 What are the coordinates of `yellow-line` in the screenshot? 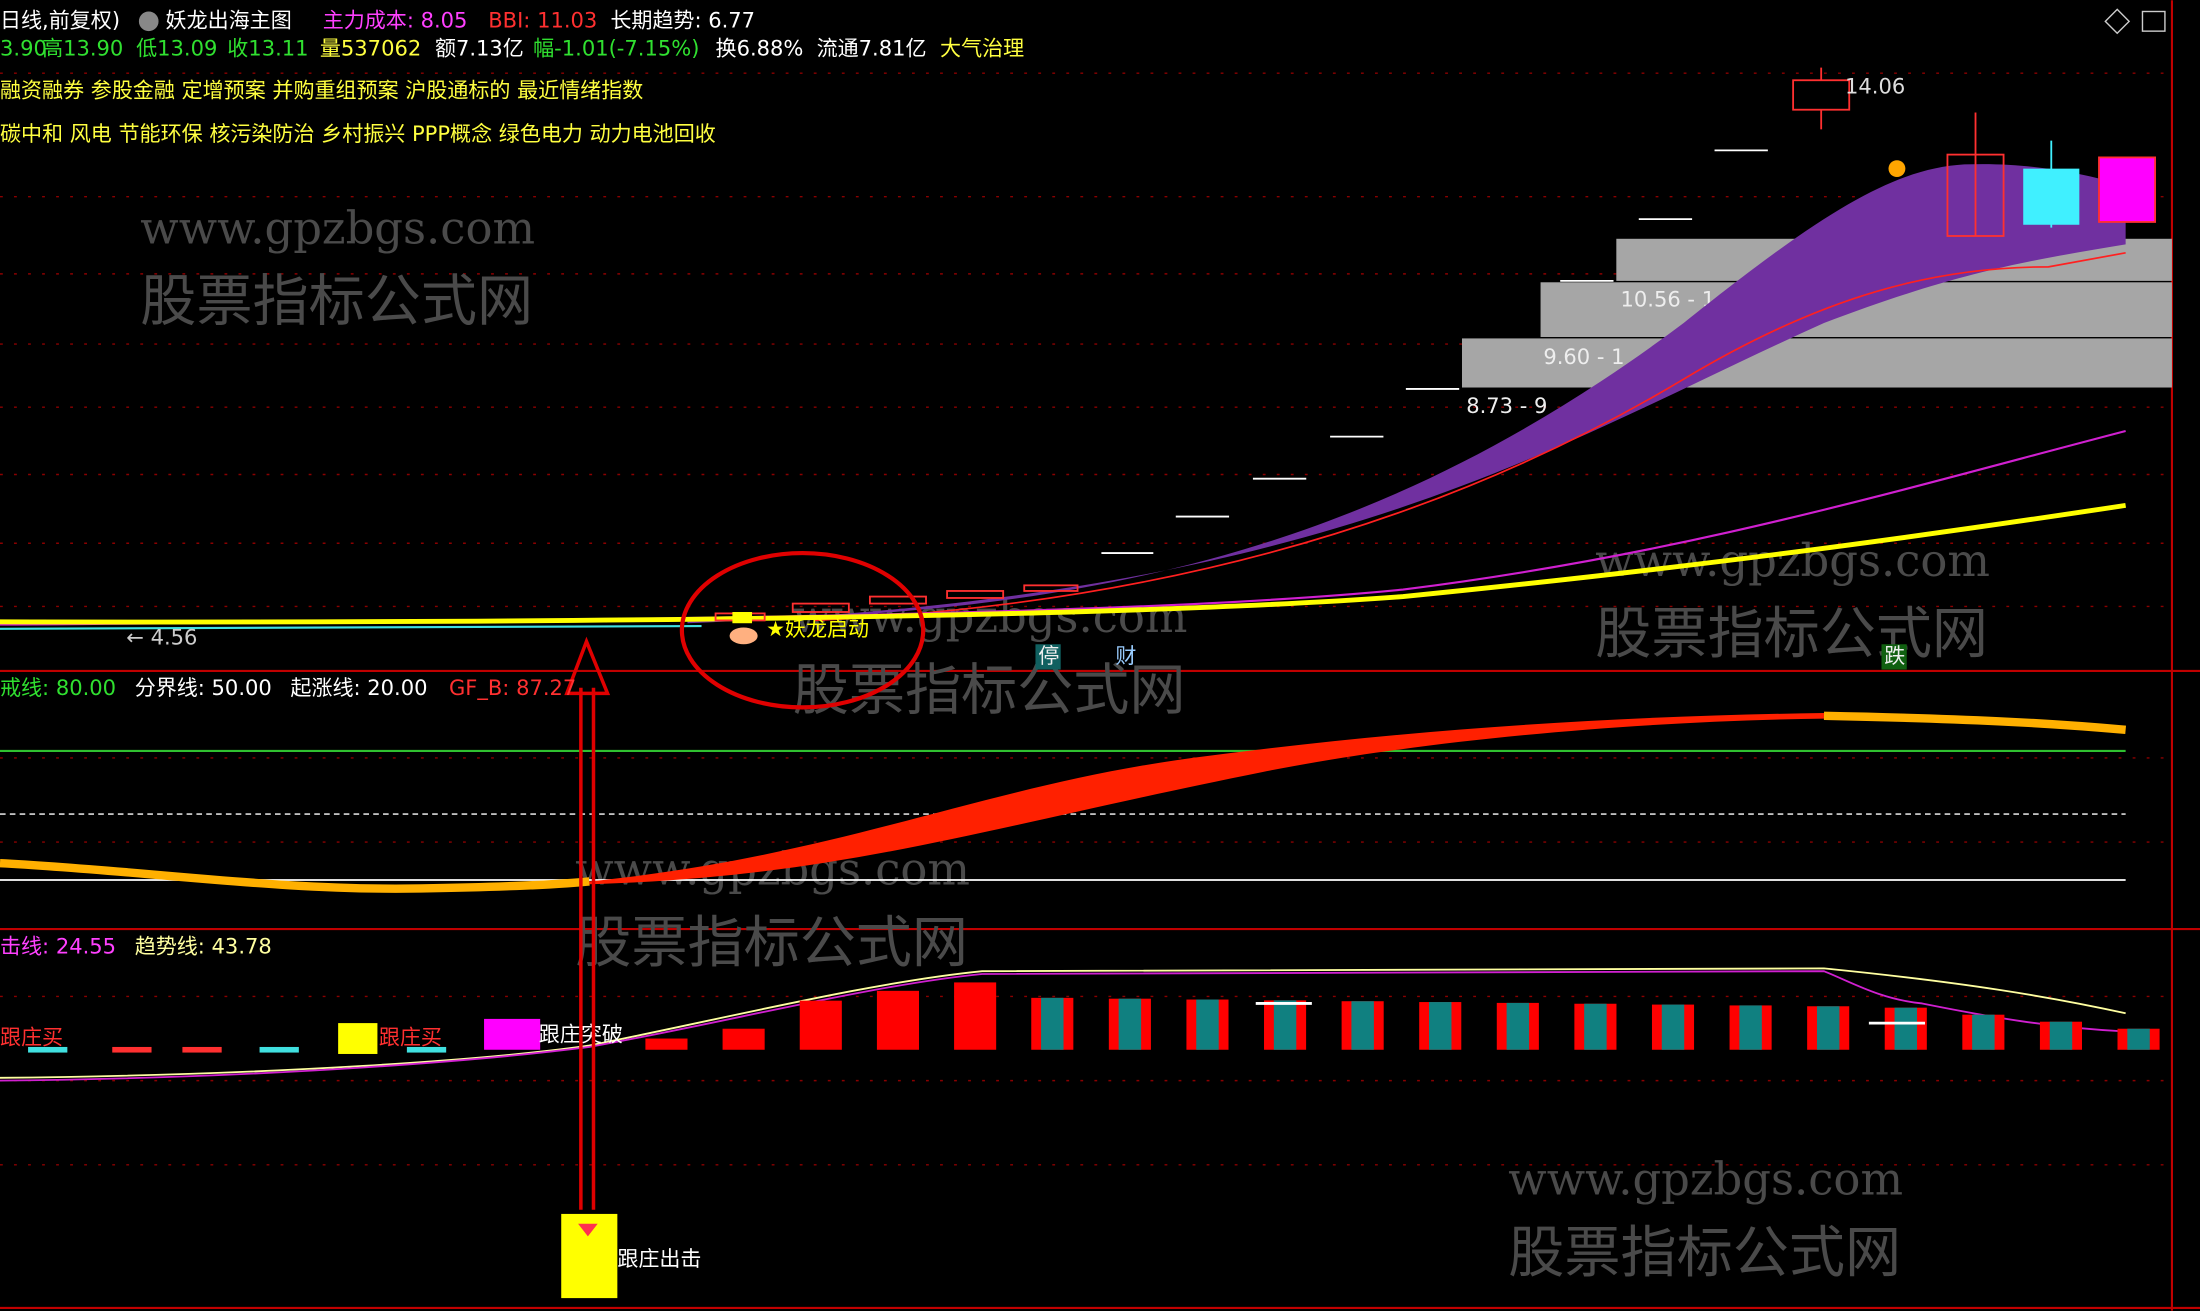 It's located at (1063, 563).